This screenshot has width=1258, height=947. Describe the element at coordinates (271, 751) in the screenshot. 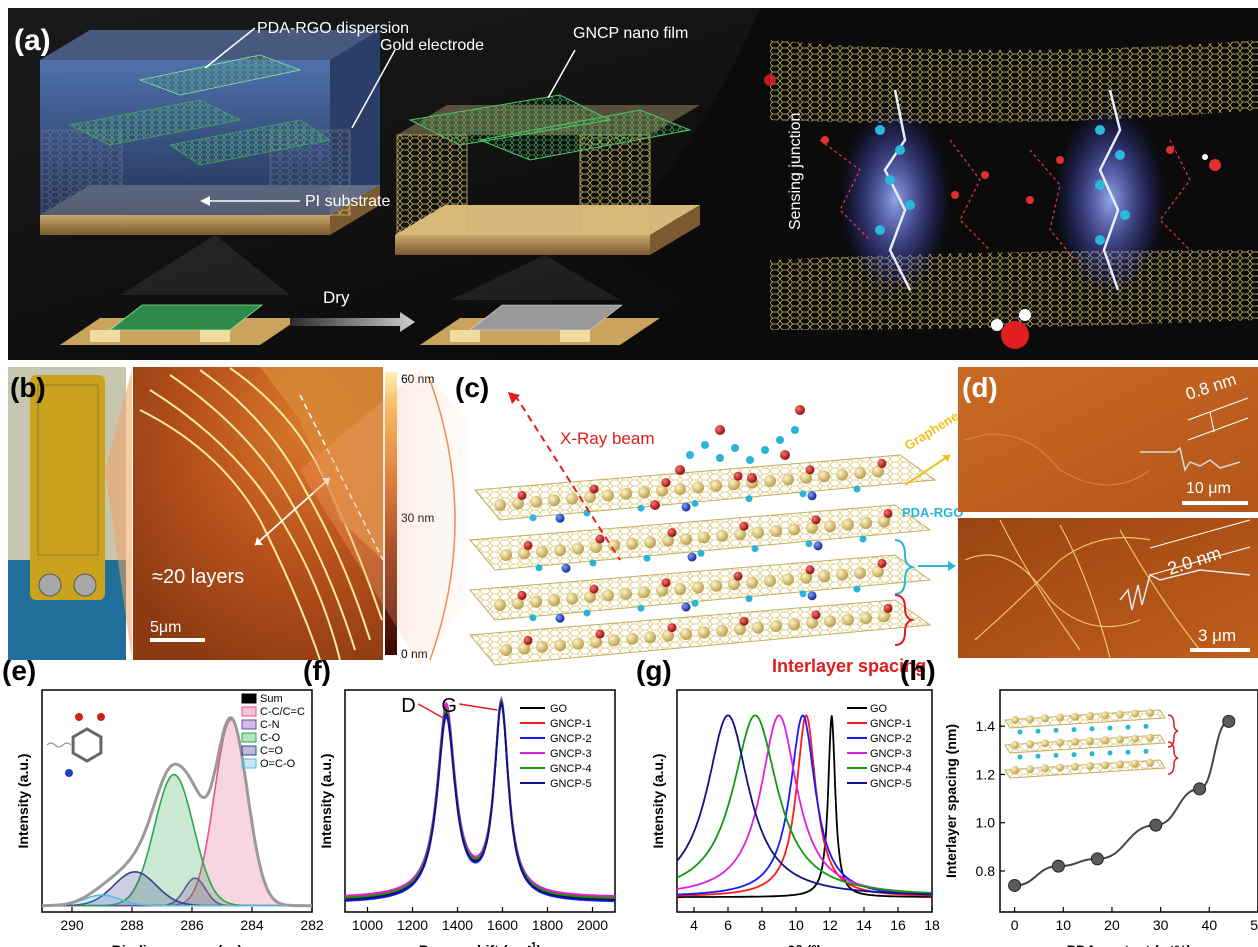

I see `legend-entry: C=O` at that location.